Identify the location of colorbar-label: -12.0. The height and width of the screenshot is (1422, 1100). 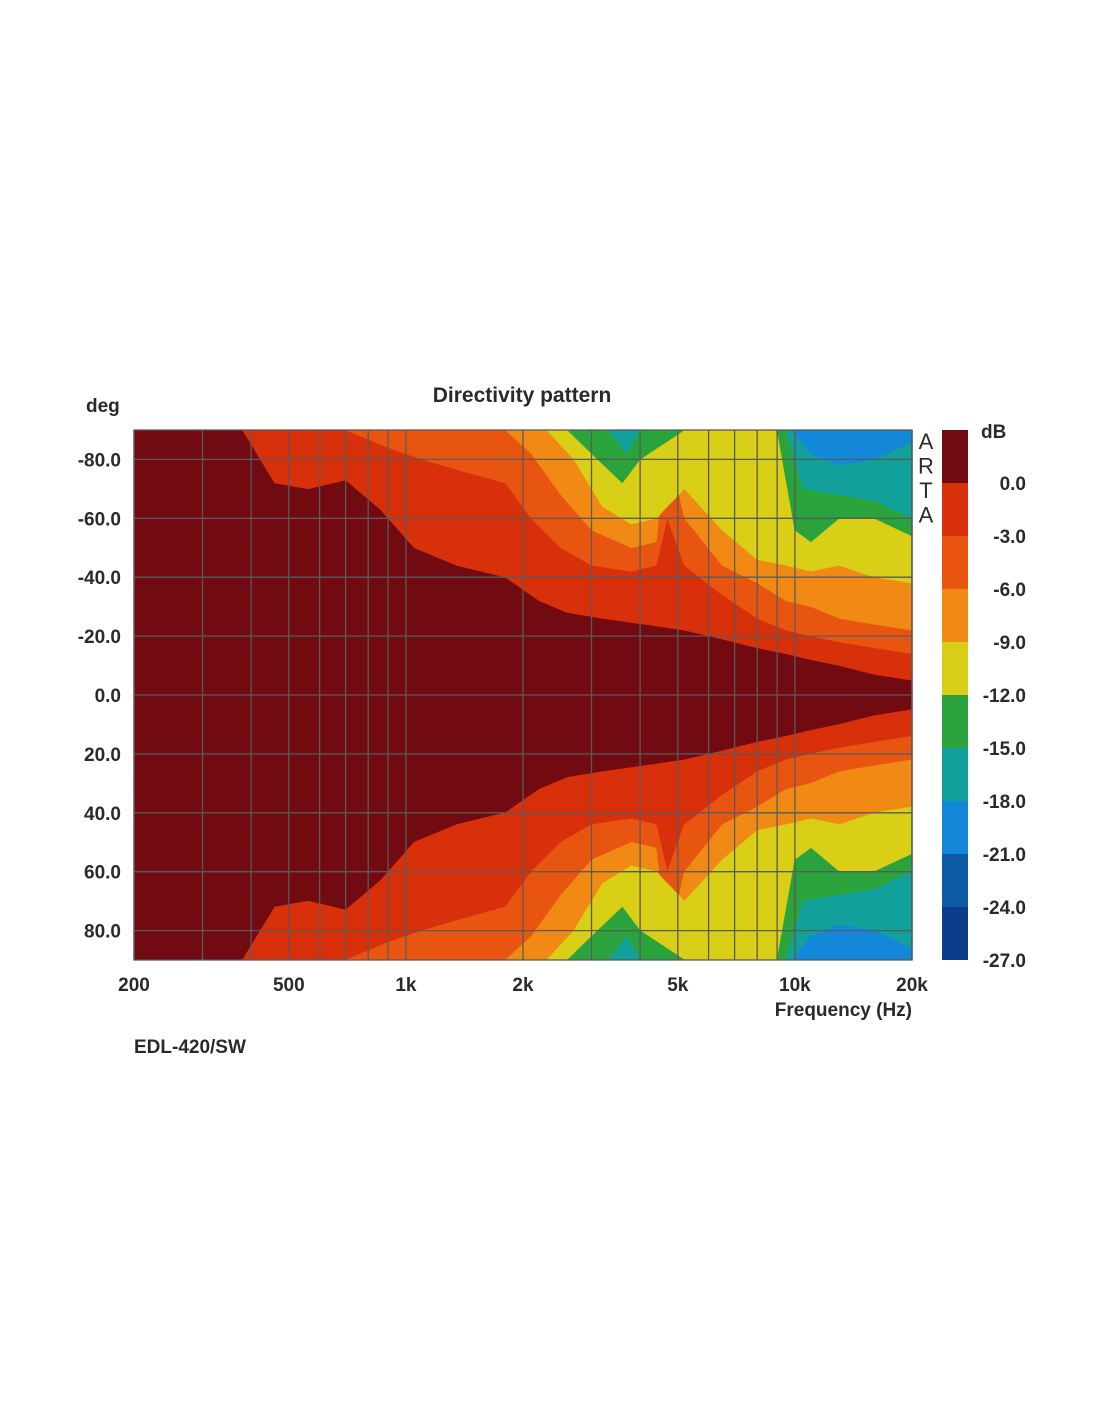
(1004, 696).